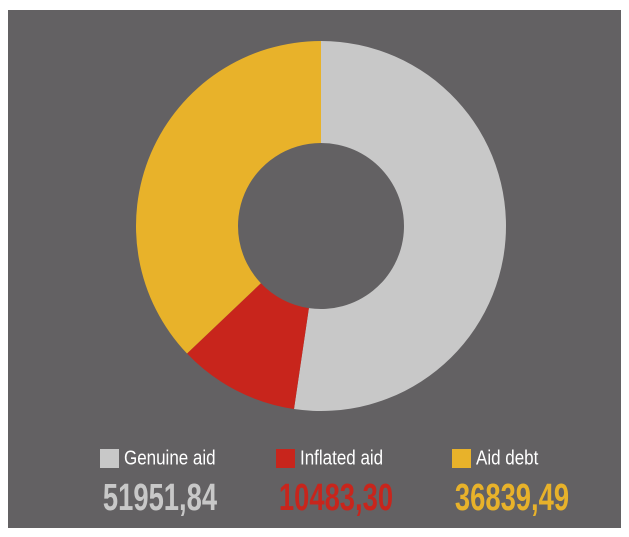 The image size is (629, 537). What do you see at coordinates (170, 457) in the screenshot?
I see `legend-label: Genuine aid` at bounding box center [170, 457].